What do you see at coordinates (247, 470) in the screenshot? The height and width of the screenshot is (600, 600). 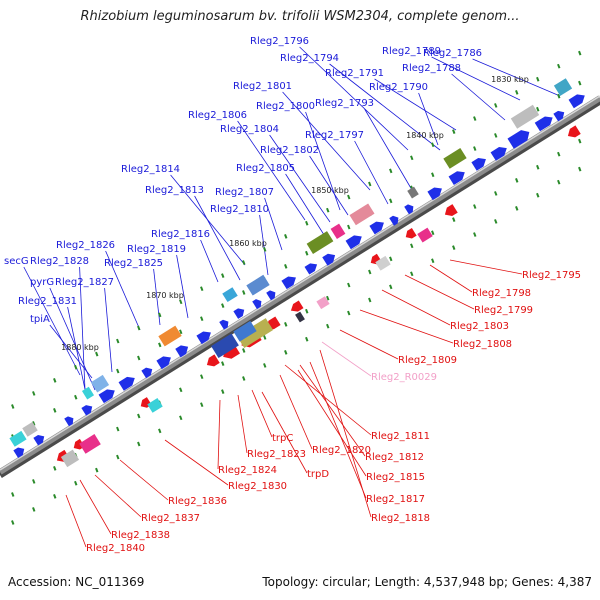 I see `lower-gene-label: Rleg2_1824` at bounding box center [247, 470].